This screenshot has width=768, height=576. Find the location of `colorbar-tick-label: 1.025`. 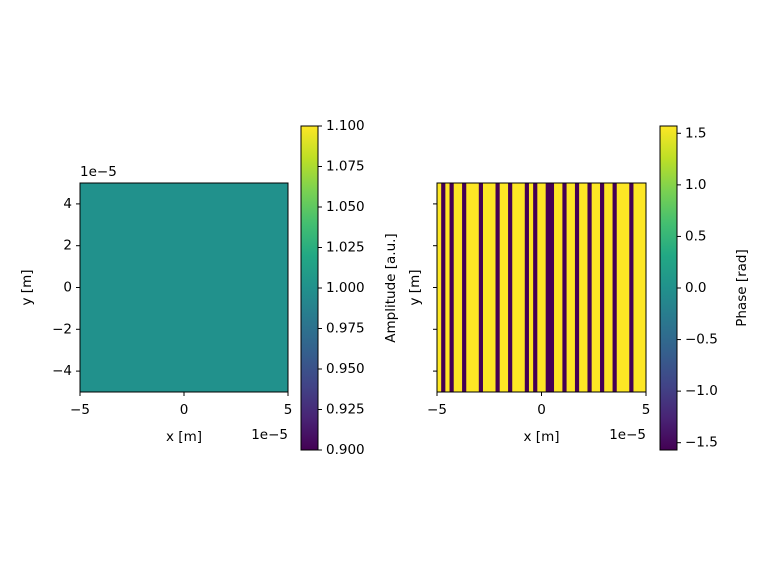

colorbar-tick-label: 1.025 is located at coordinates (345, 248).